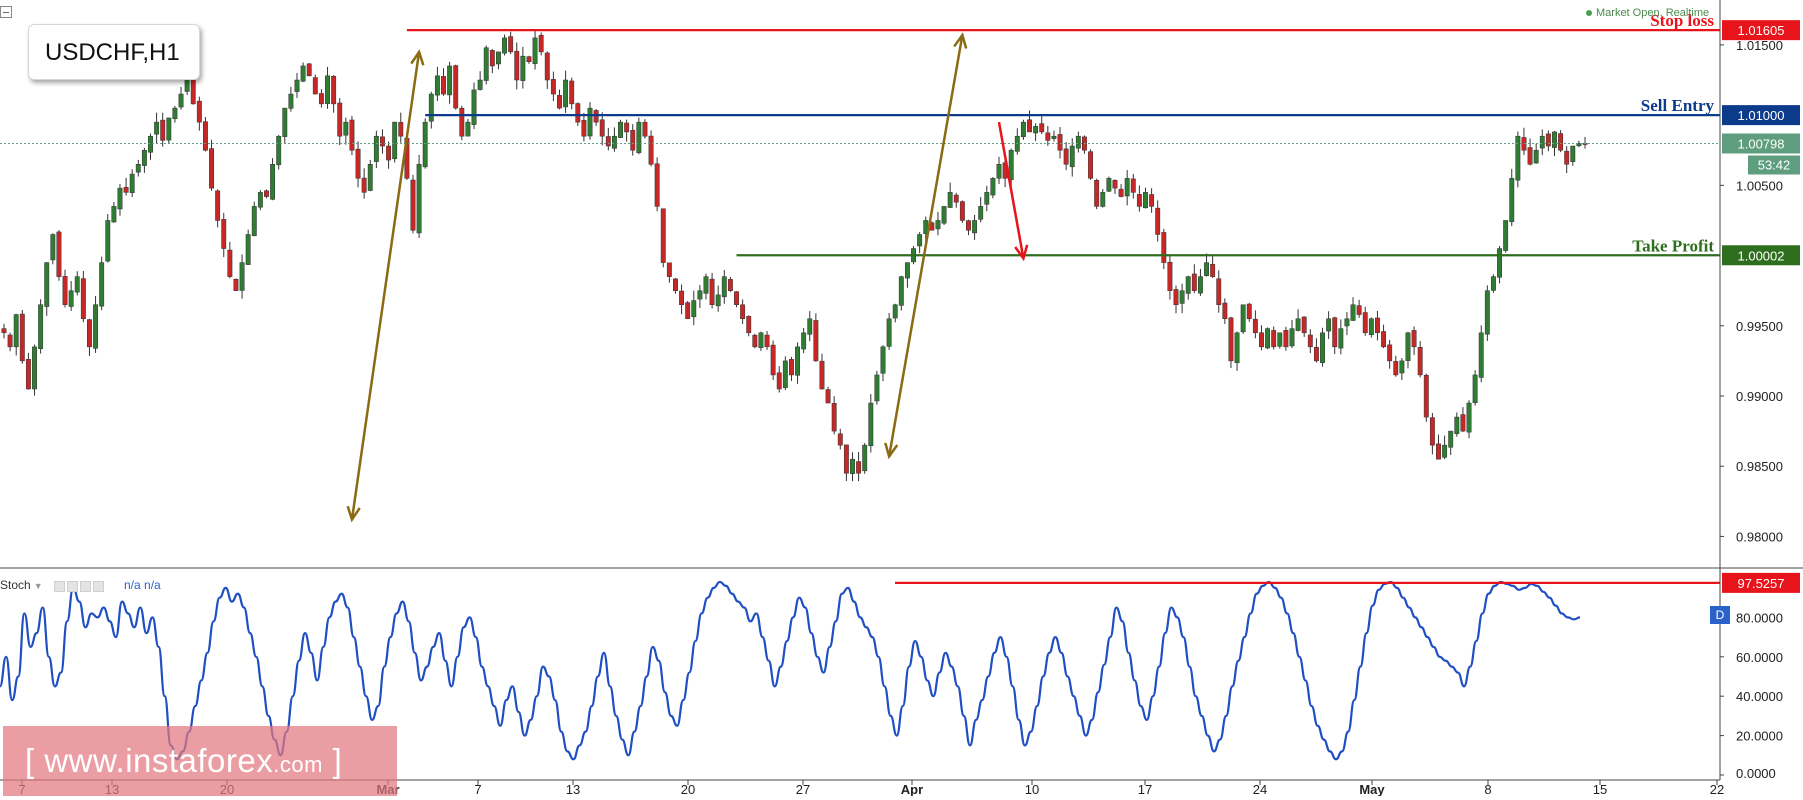 The image size is (1803, 800). Describe the element at coordinates (114, 52) in the screenshot. I see `symbol-label: USDCHF,H1` at that location.